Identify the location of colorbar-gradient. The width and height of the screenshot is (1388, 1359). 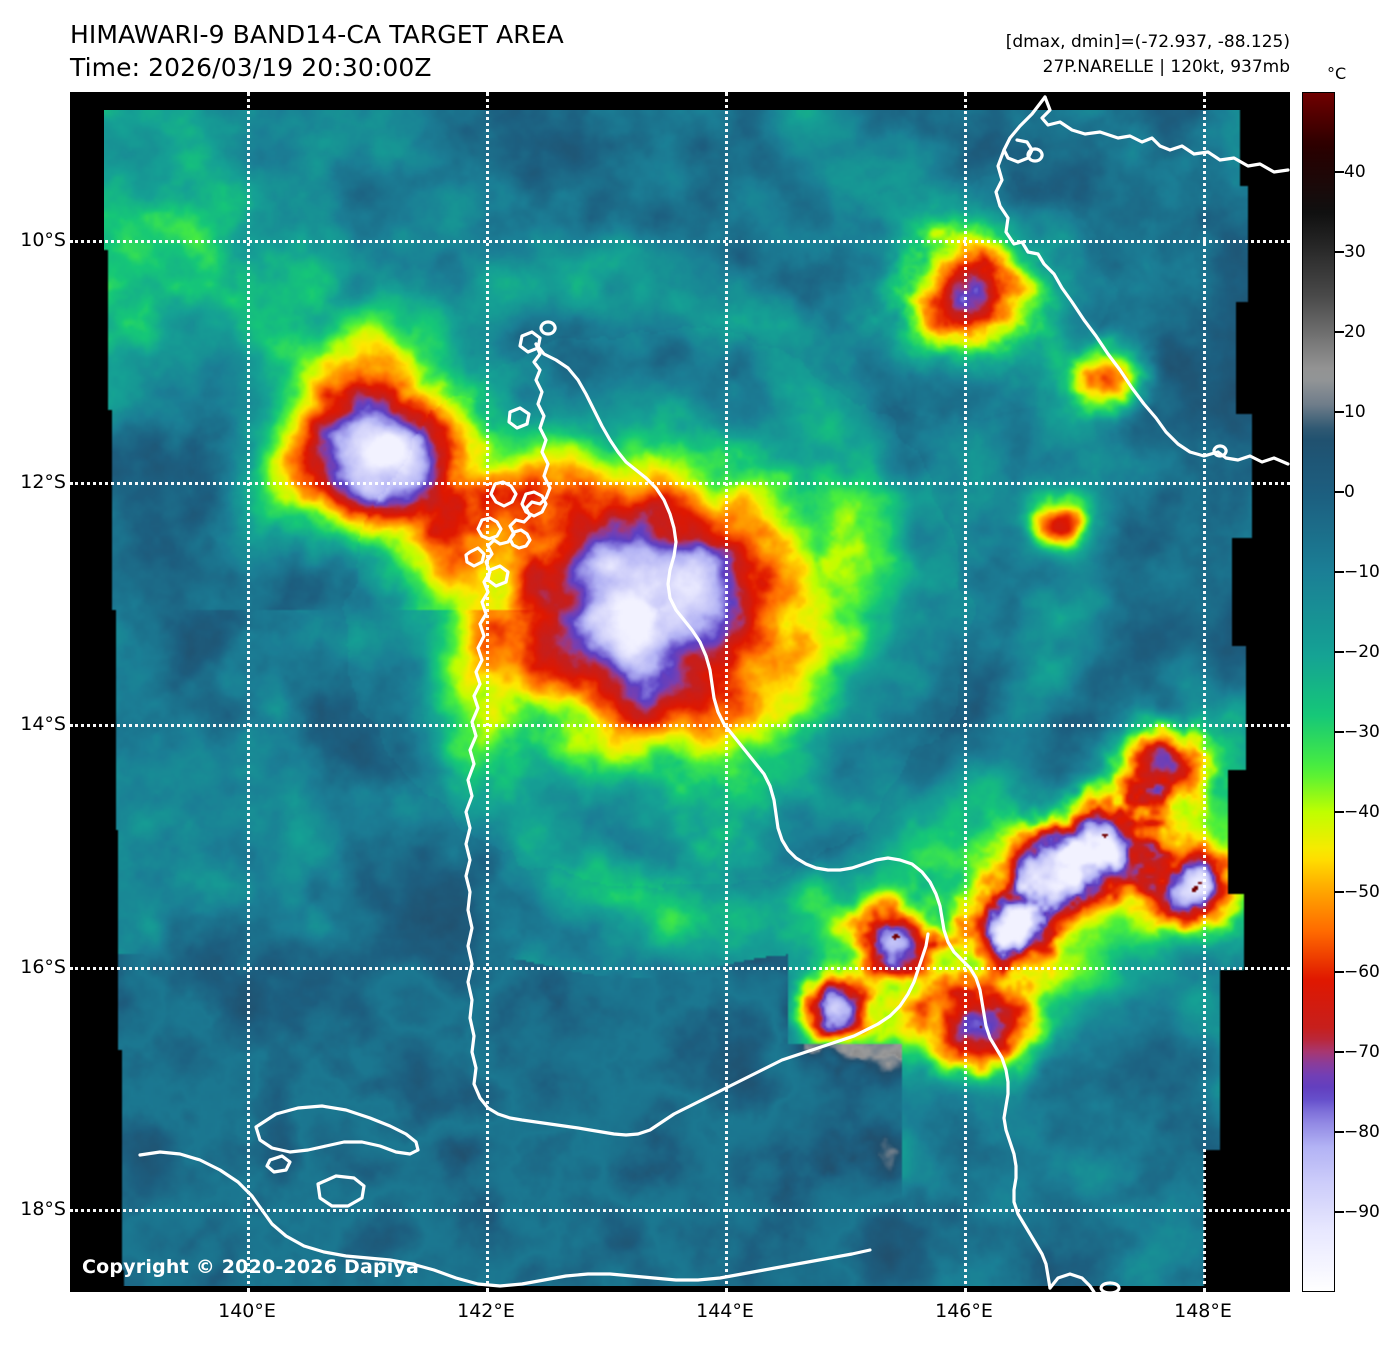
(1318, 692).